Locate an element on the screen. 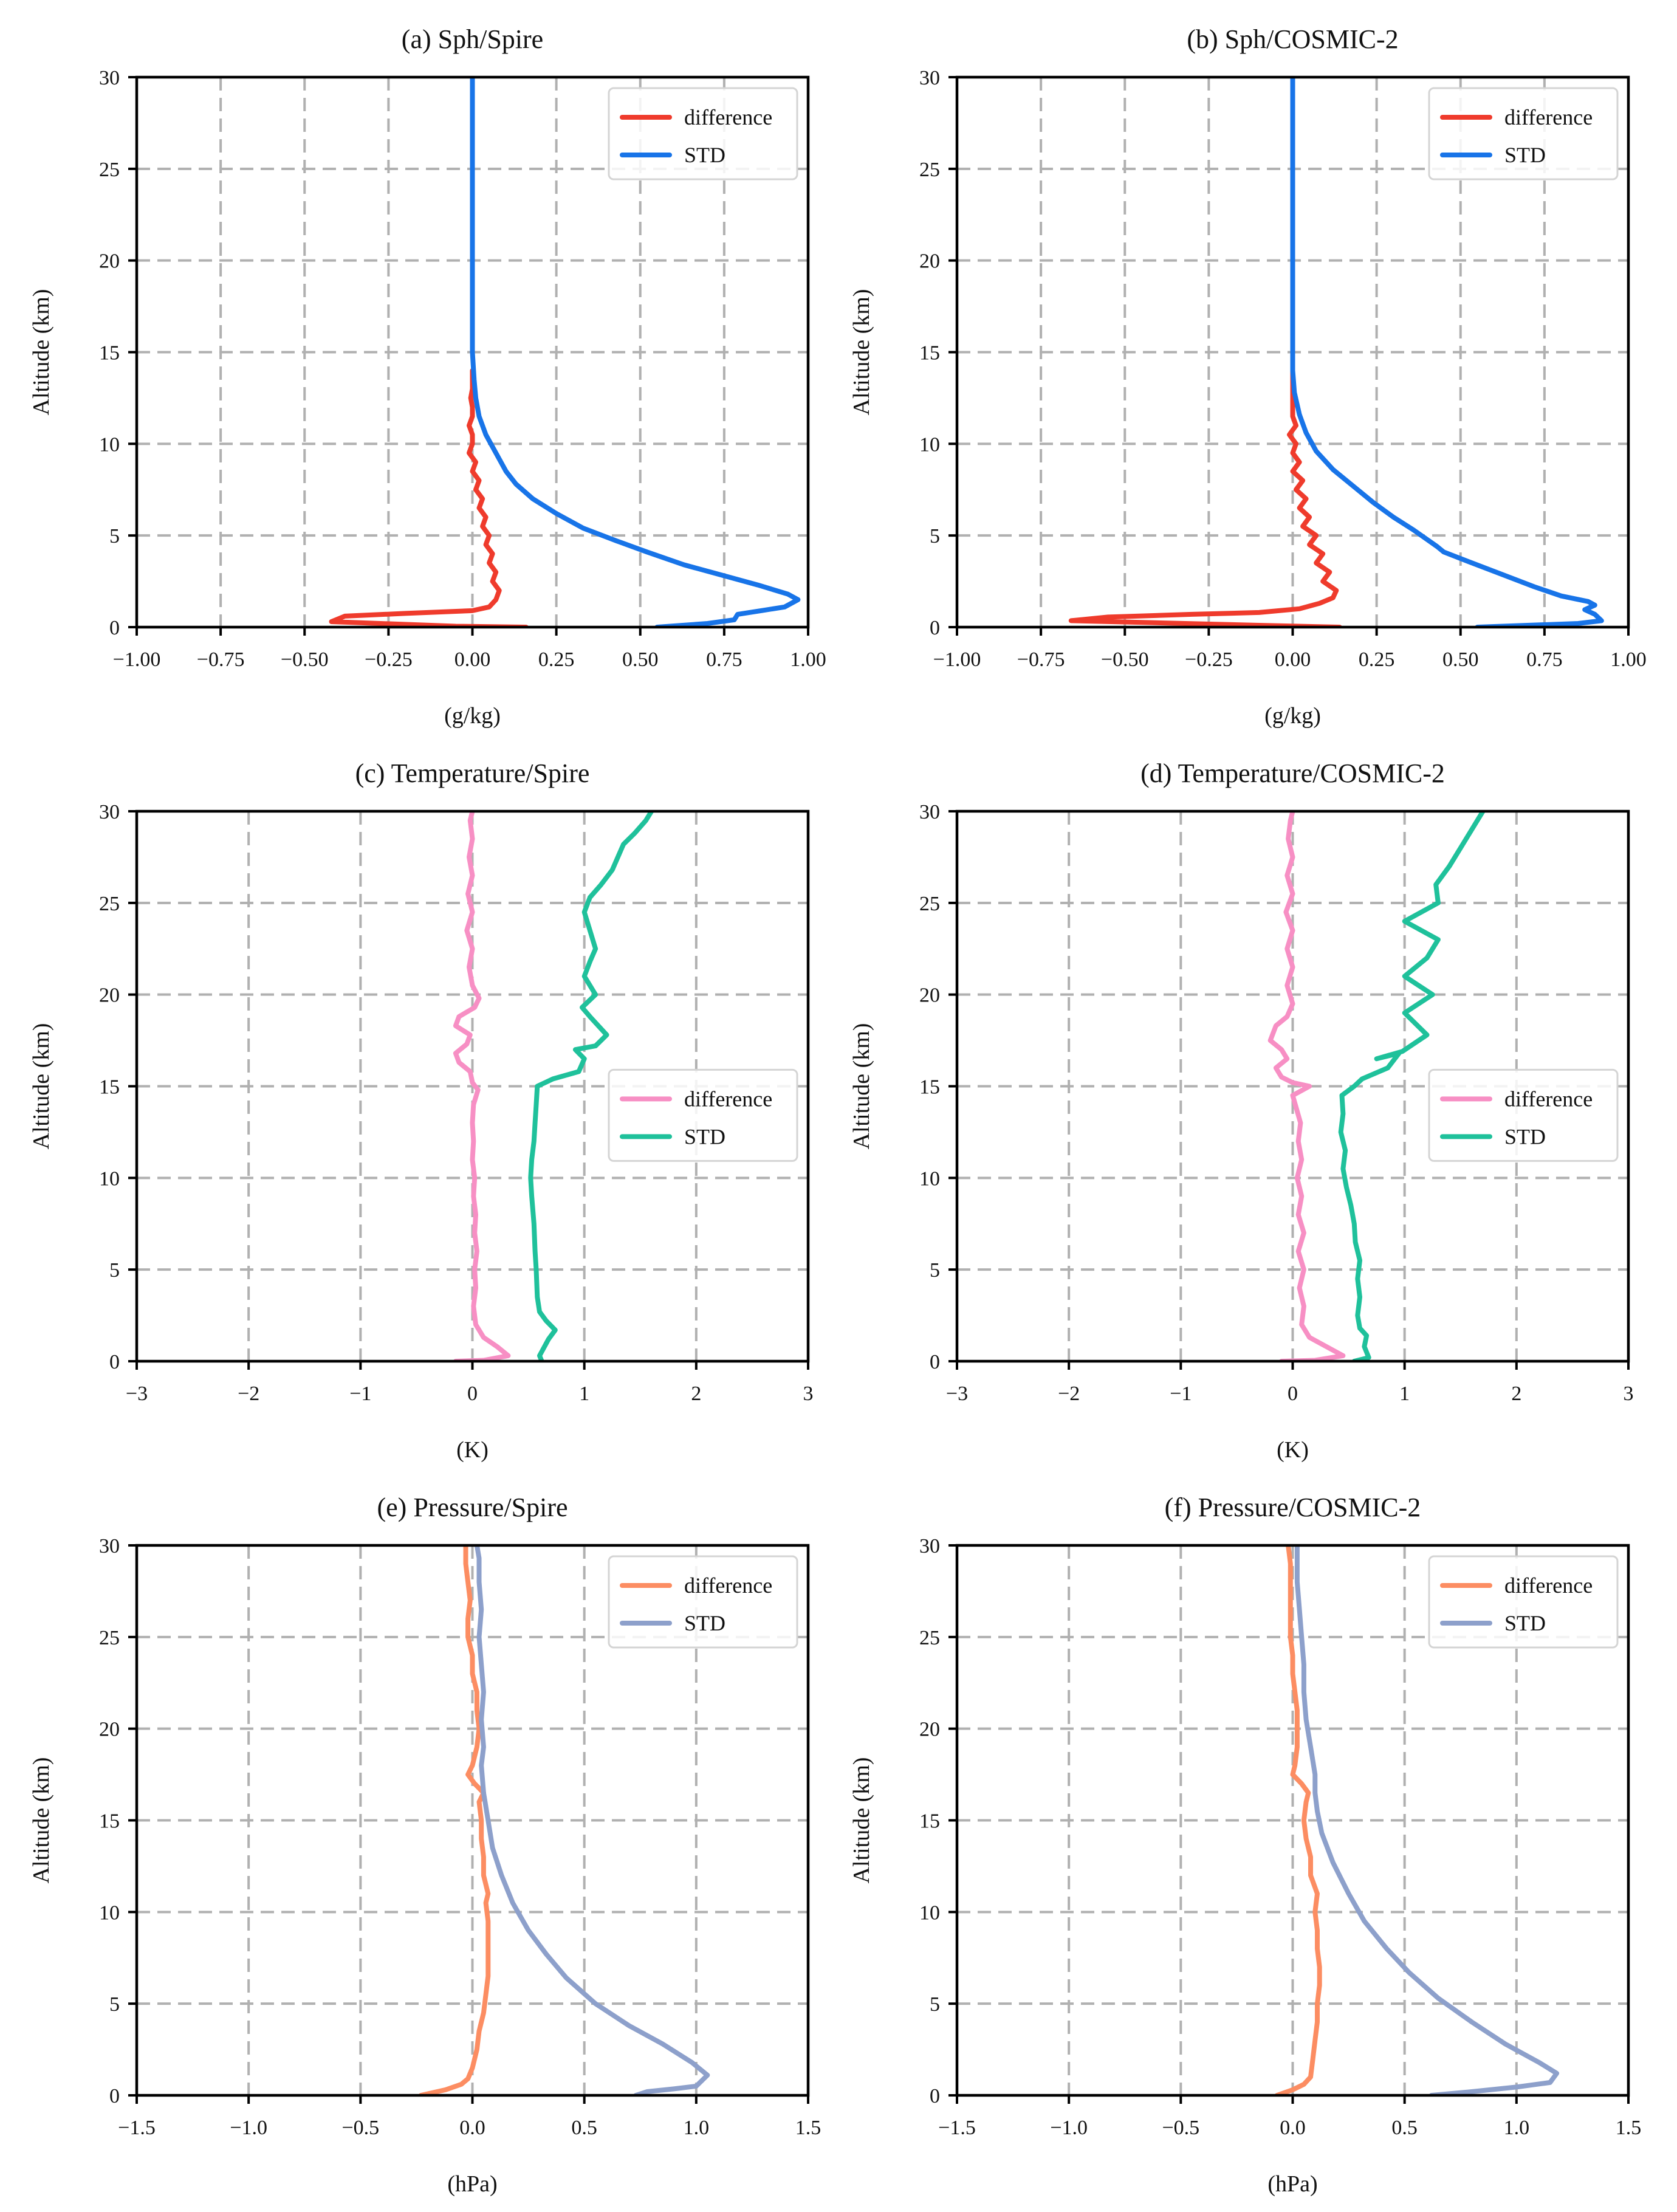 The image size is (1677, 2212). x-tick-label: −1.0 is located at coordinates (1069, 2128).